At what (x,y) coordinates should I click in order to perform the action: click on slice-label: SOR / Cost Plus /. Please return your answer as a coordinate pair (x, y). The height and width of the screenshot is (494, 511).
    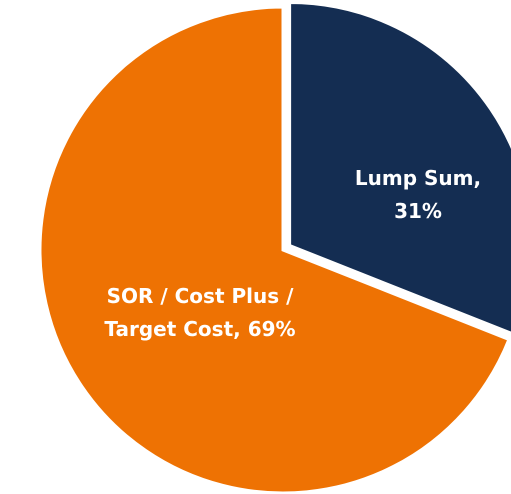
    Looking at the image, I should click on (201, 296).